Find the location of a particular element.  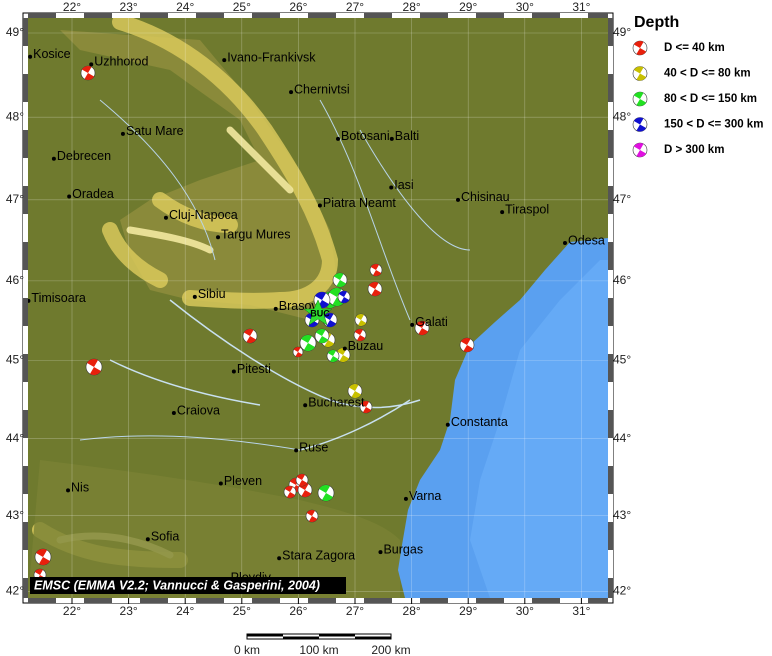

y-tick-label: 45° is located at coordinates (15, 360).